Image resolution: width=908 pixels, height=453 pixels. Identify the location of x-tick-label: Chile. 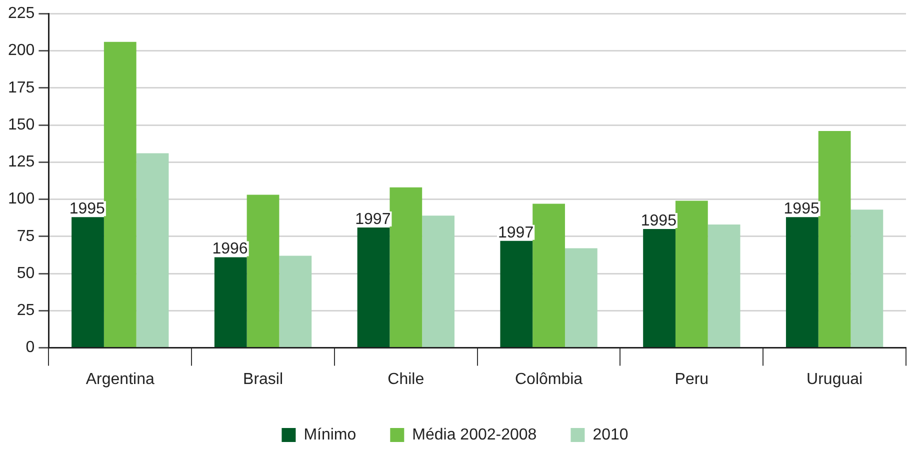
(406, 379).